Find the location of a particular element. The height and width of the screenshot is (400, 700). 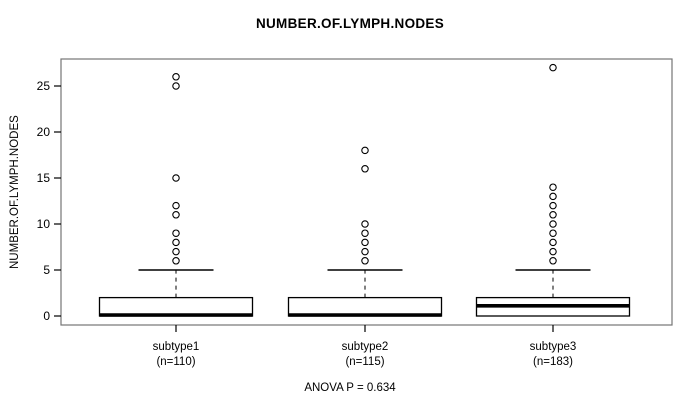

anova-p-value: ANOVA P = 0.634 is located at coordinates (350, 388).